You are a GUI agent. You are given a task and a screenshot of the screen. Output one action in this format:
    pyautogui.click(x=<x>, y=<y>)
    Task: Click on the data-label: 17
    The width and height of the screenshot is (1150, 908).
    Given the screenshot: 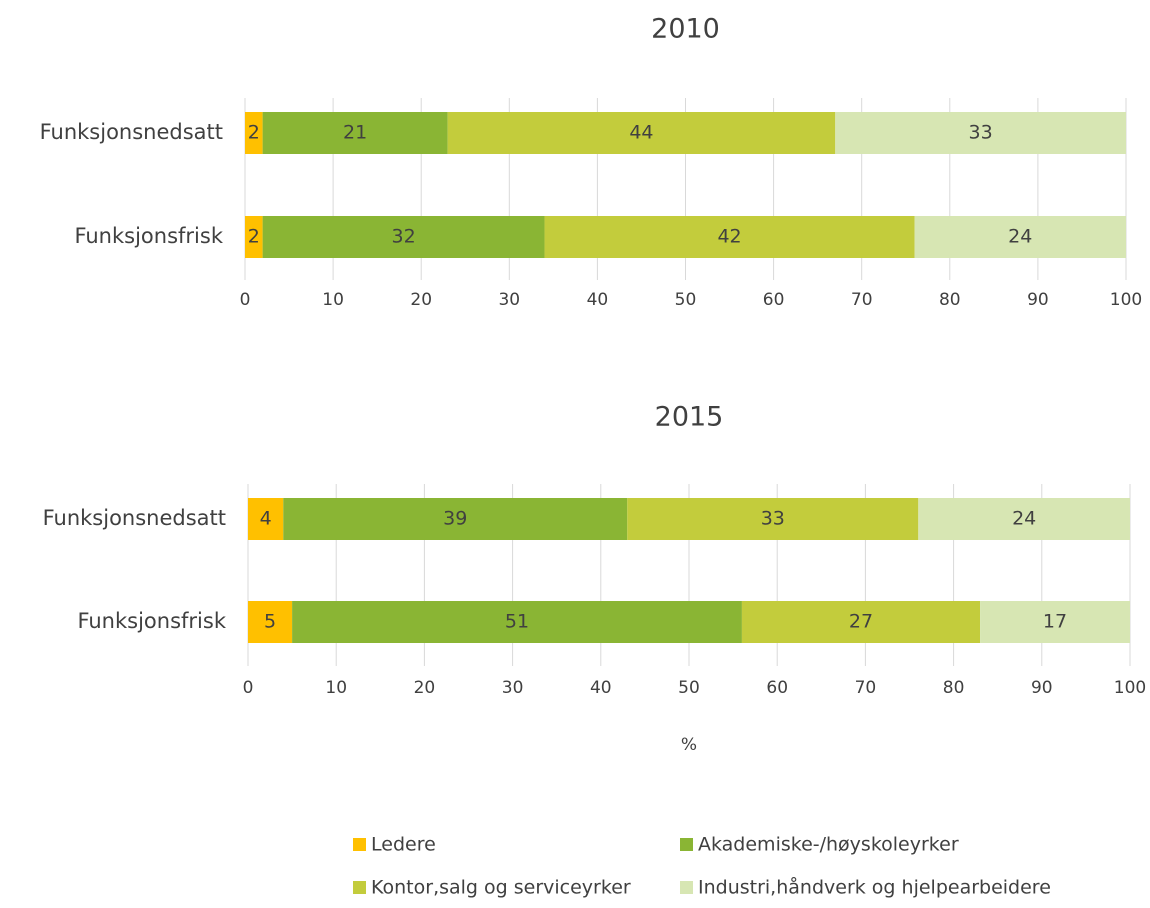 What is the action you would take?
    pyautogui.click(x=1055, y=622)
    